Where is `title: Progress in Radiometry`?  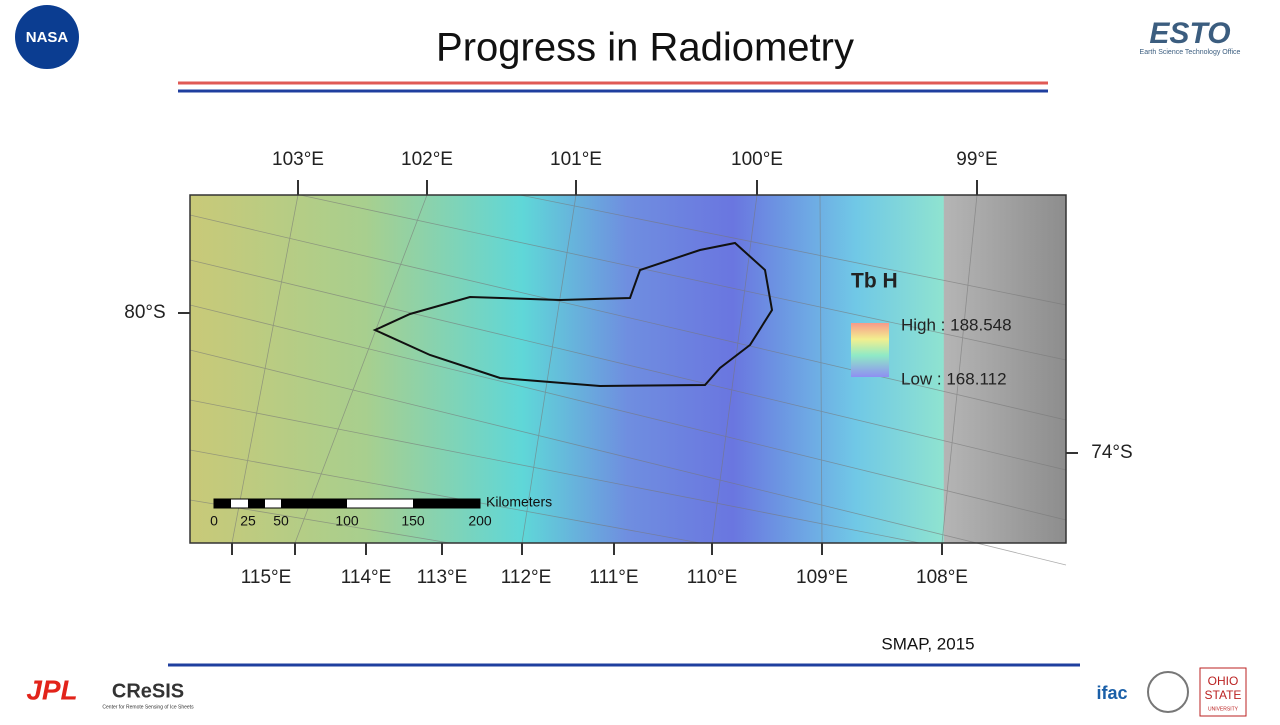 title: Progress in Radiometry is located at coordinates (645, 48).